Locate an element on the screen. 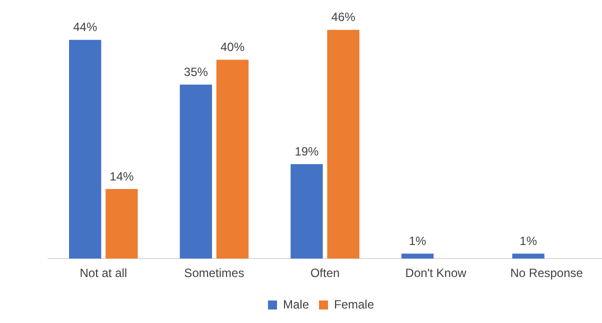  data-label: 46% is located at coordinates (343, 17).